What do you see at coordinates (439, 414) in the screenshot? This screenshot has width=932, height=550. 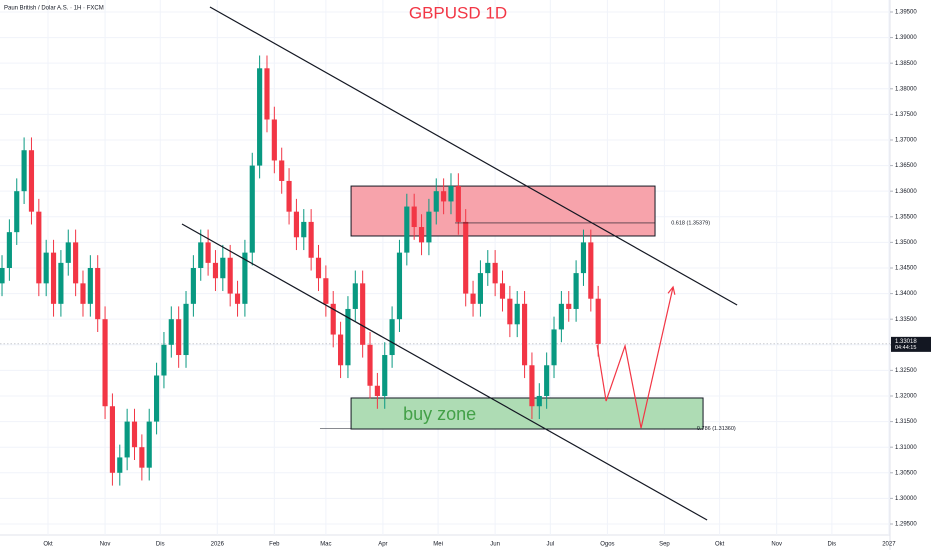 I see `buy-zone-label: buy zone` at bounding box center [439, 414].